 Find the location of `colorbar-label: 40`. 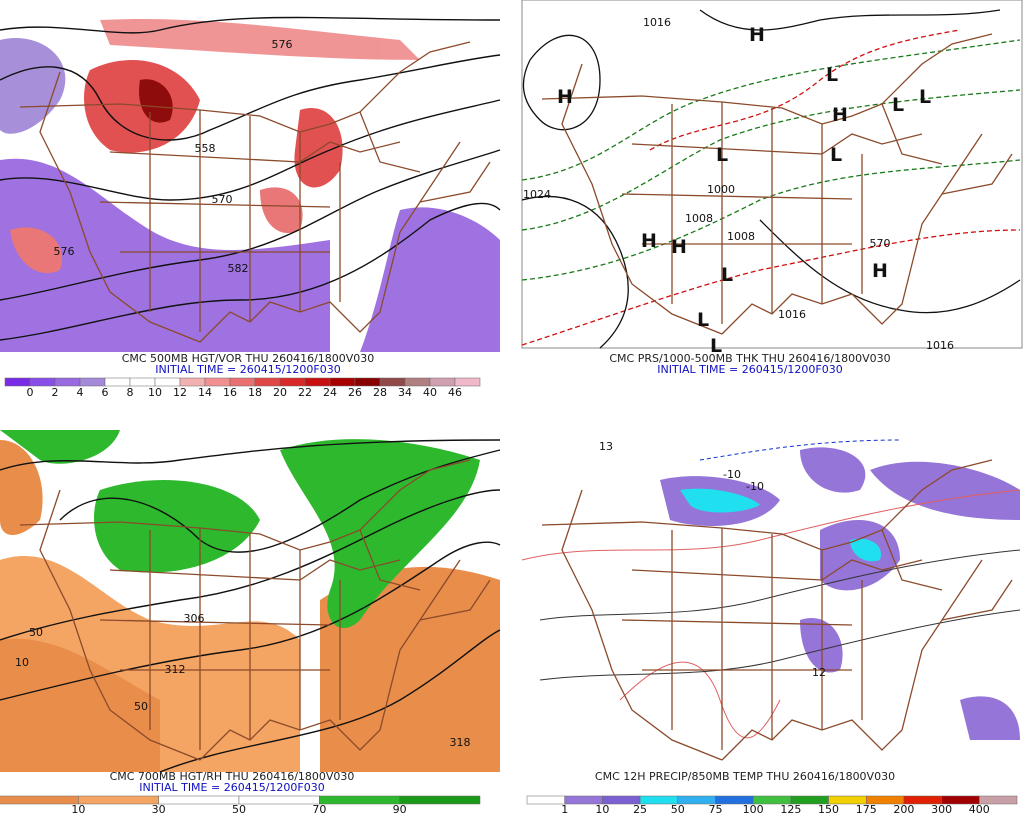

colorbar-label: 40 is located at coordinates (430, 392).